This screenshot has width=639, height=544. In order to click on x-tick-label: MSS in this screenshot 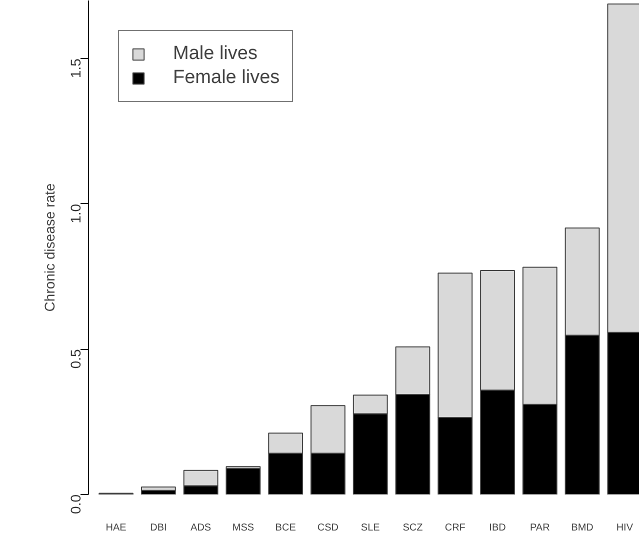, I will do `click(243, 528)`.